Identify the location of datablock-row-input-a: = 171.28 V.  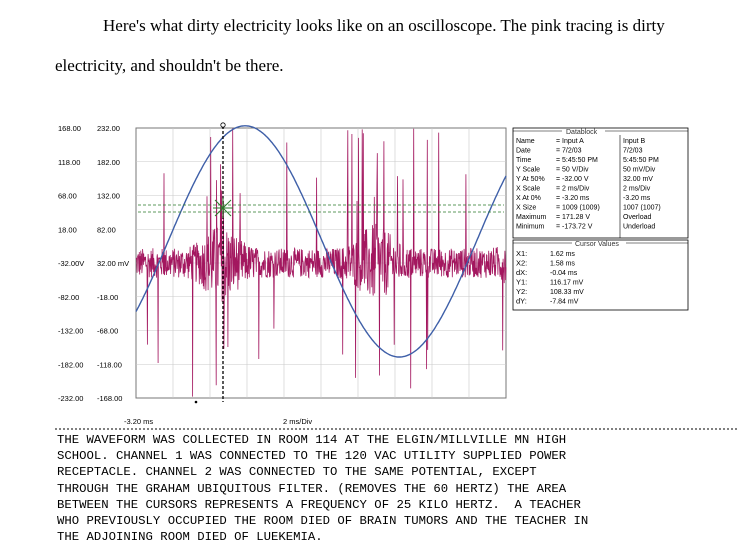
(573, 217).